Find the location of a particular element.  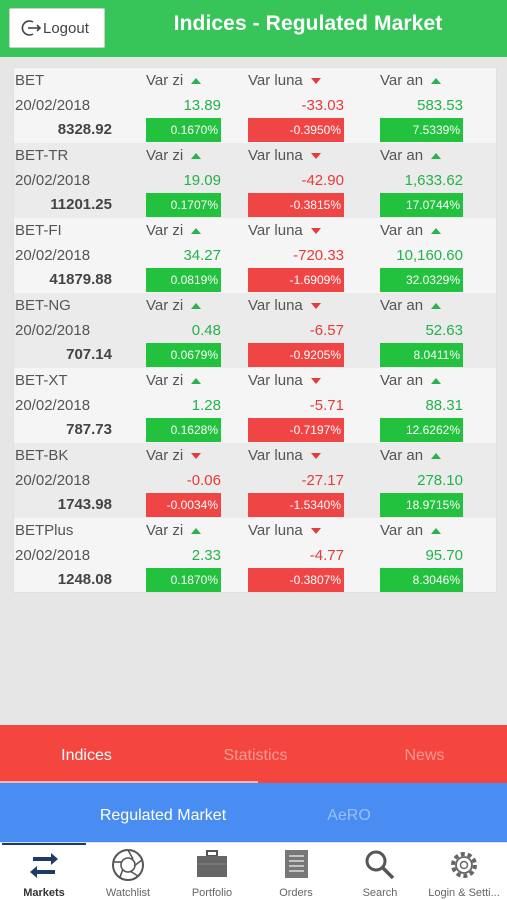

variation-percent-day: 0.1670% is located at coordinates (183, 130).